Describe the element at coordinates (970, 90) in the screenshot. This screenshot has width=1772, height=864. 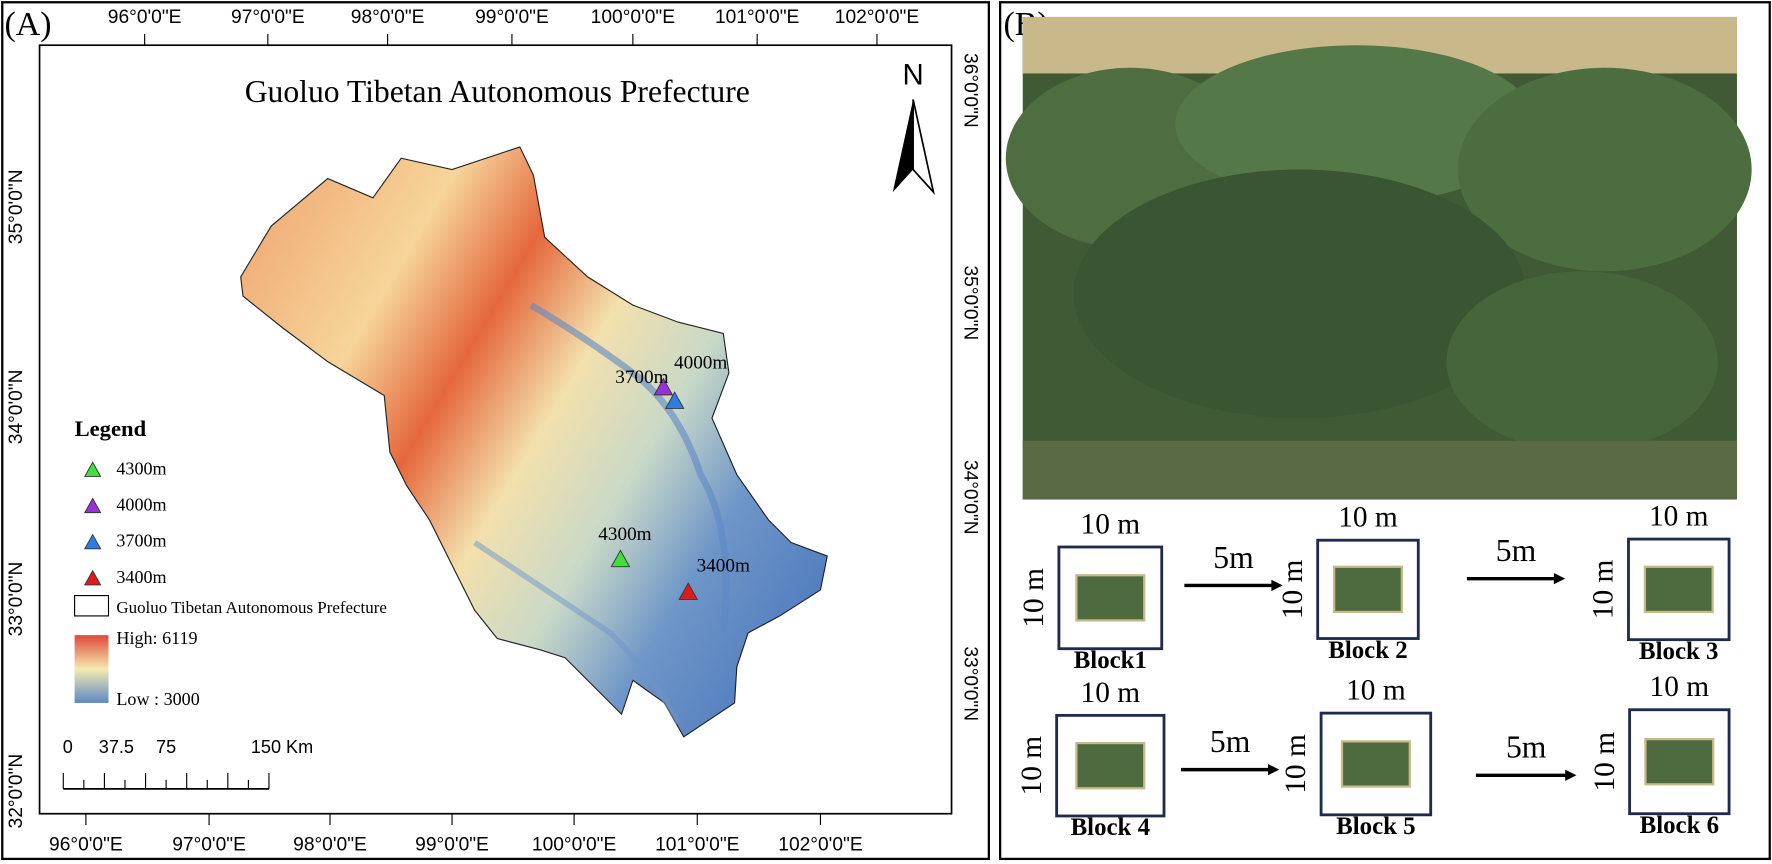
I see `lat-tick-label: 36°0'0"N` at that location.